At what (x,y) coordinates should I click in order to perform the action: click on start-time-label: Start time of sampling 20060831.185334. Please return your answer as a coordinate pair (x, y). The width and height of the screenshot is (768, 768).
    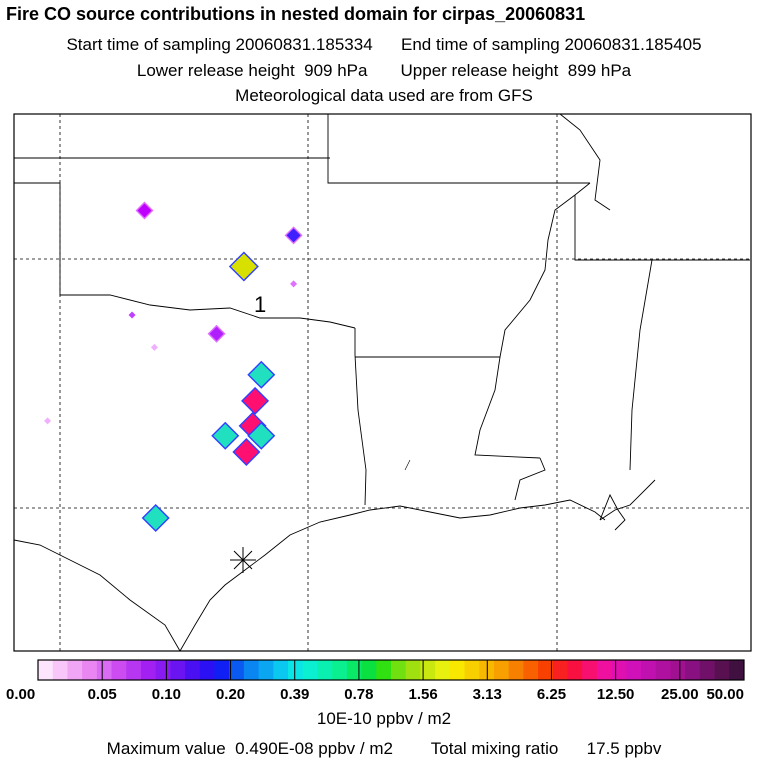
    Looking at the image, I should click on (219, 44).